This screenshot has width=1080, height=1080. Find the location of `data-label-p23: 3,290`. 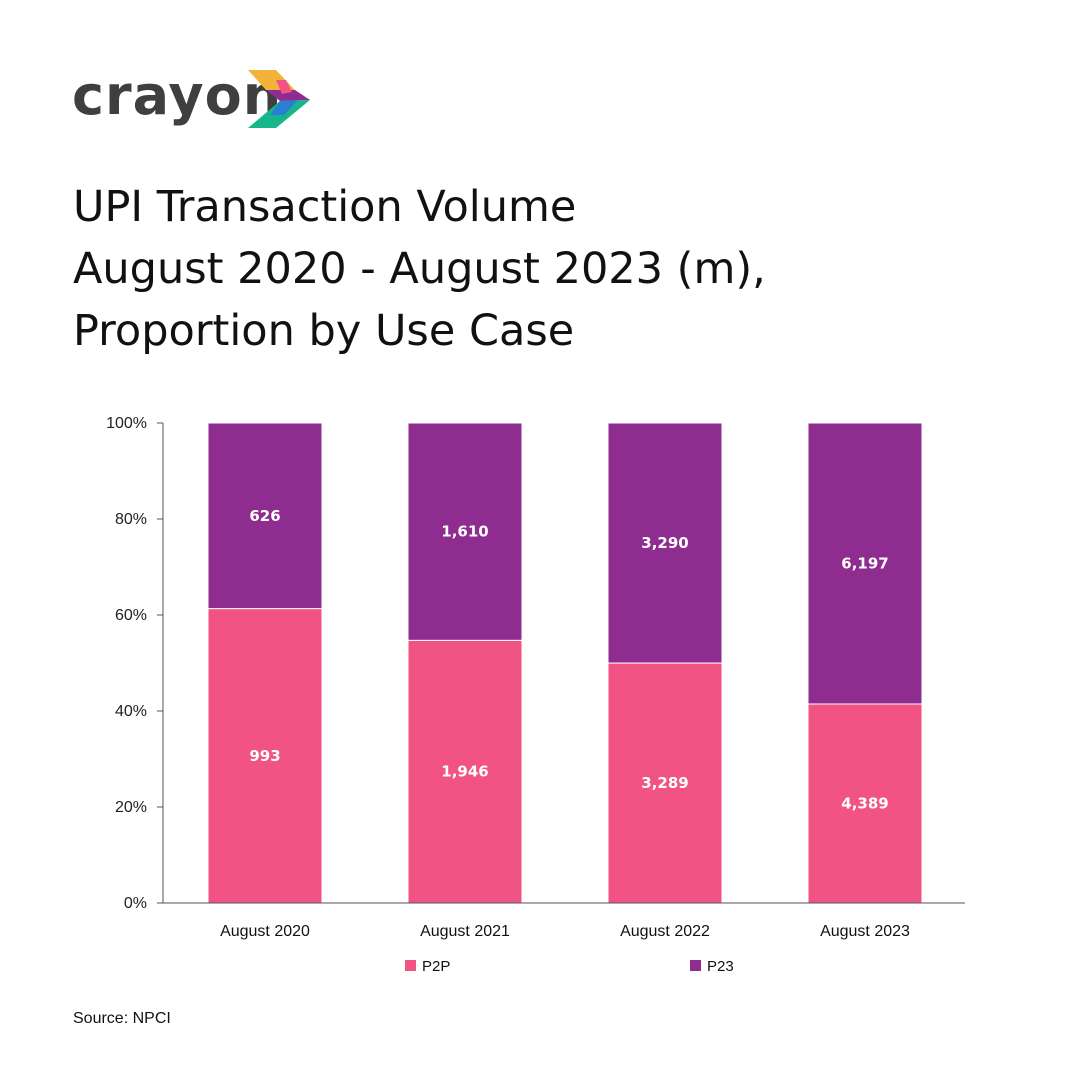

data-label-p23: 3,290 is located at coordinates (664, 543).